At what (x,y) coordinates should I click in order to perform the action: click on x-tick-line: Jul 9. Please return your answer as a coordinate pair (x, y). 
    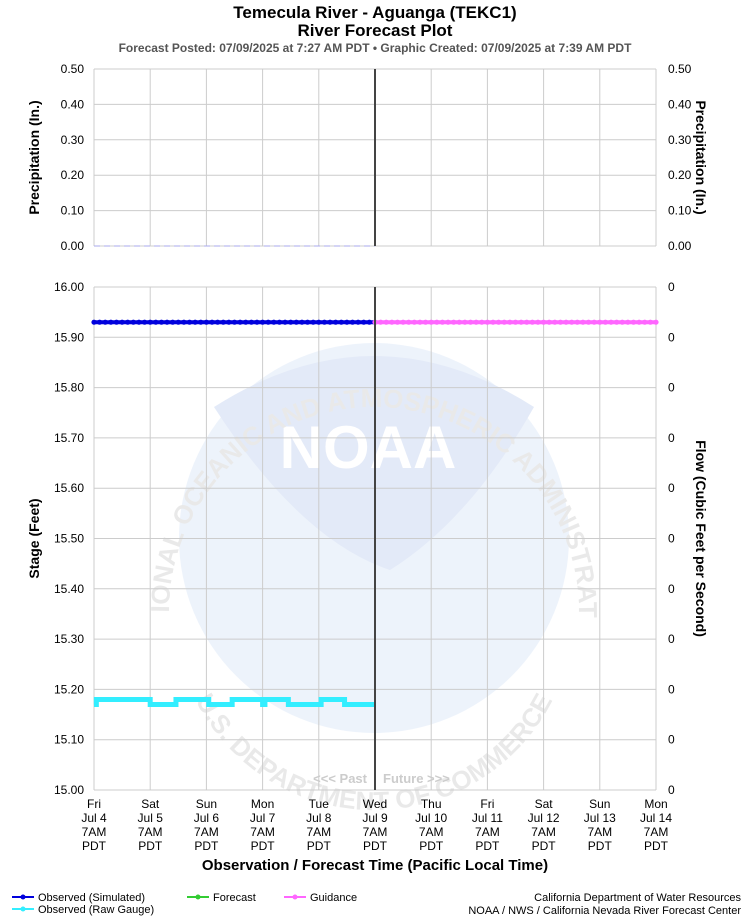
    Looking at the image, I should click on (375, 818).